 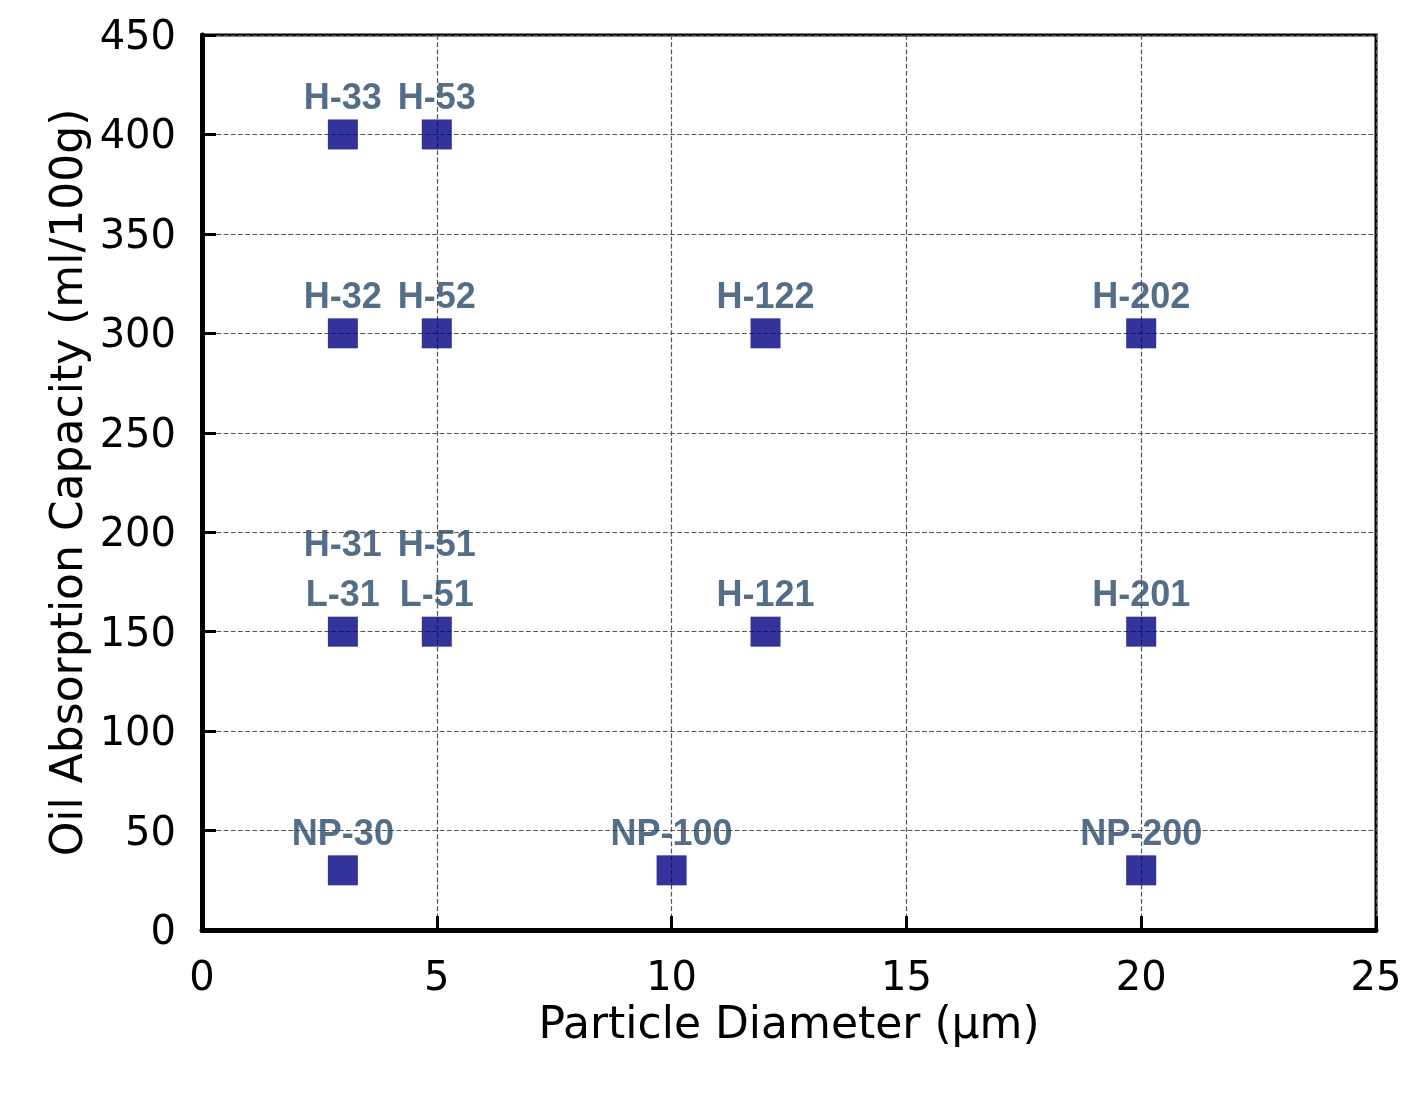 I want to click on annotation: H-52, so click(x=436, y=295).